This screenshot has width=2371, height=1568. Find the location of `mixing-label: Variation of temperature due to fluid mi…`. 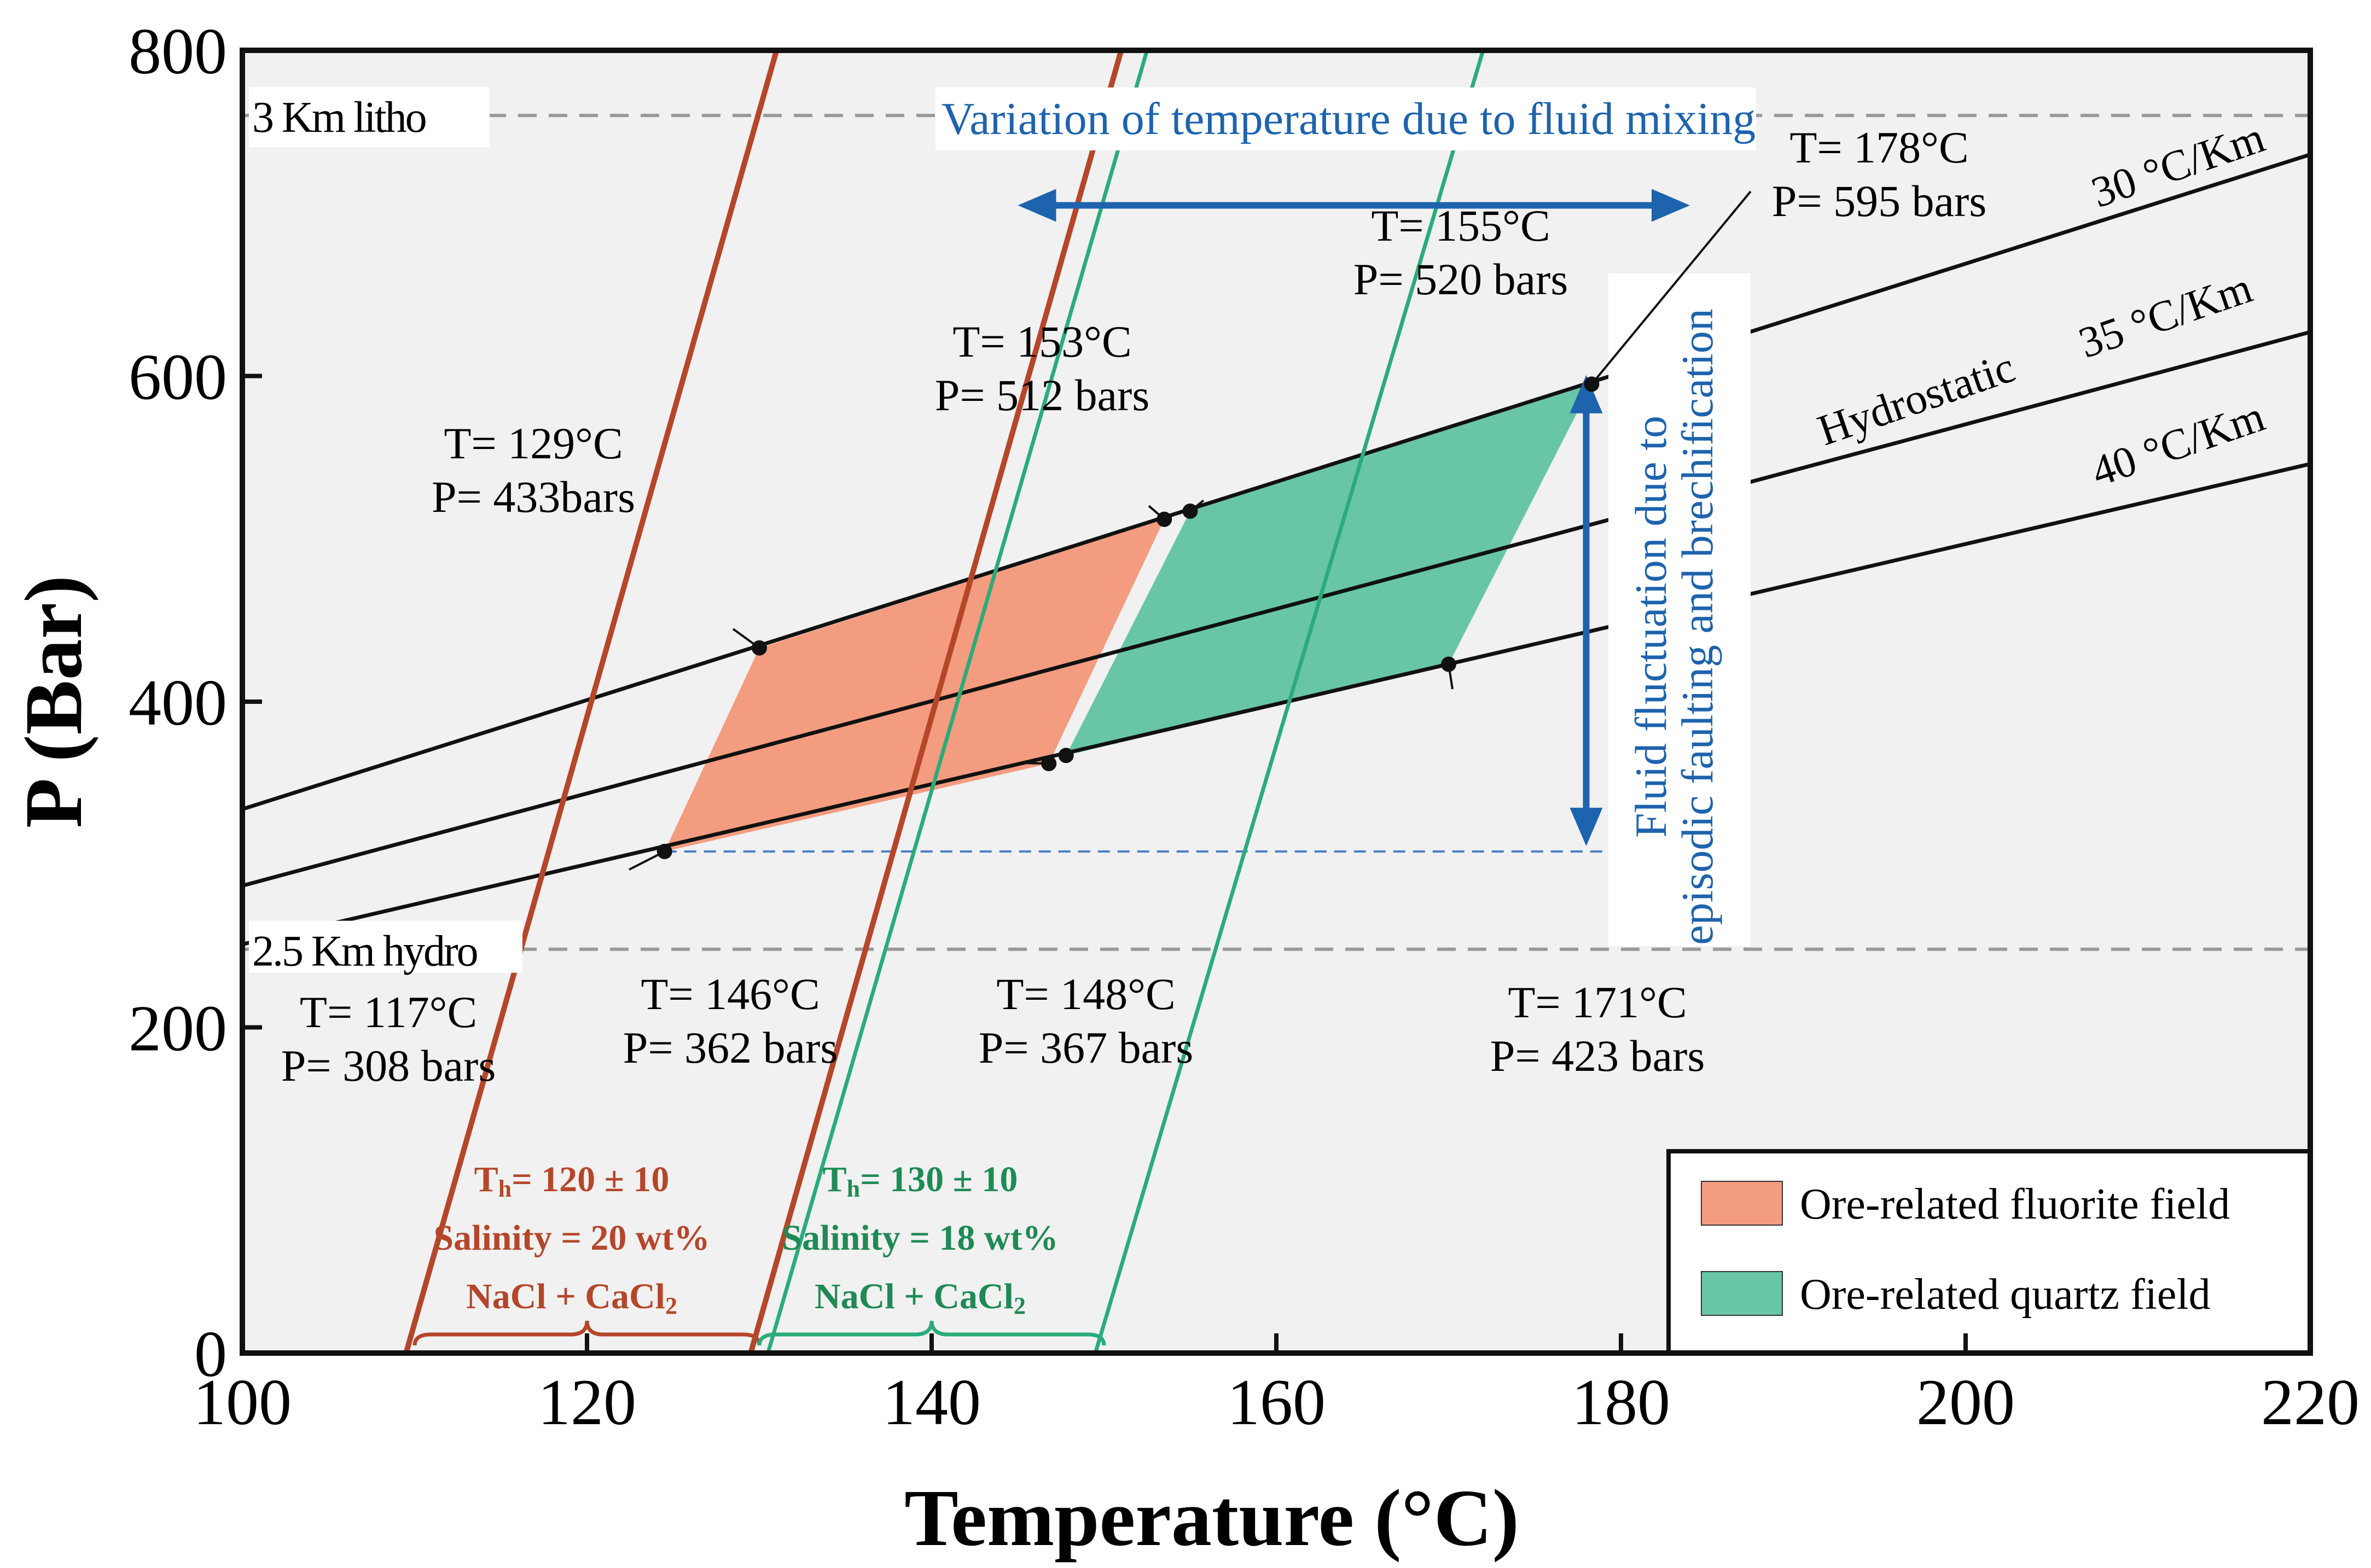

mixing-label: Variation of temperature due to fluid mi… is located at coordinates (1349, 119).